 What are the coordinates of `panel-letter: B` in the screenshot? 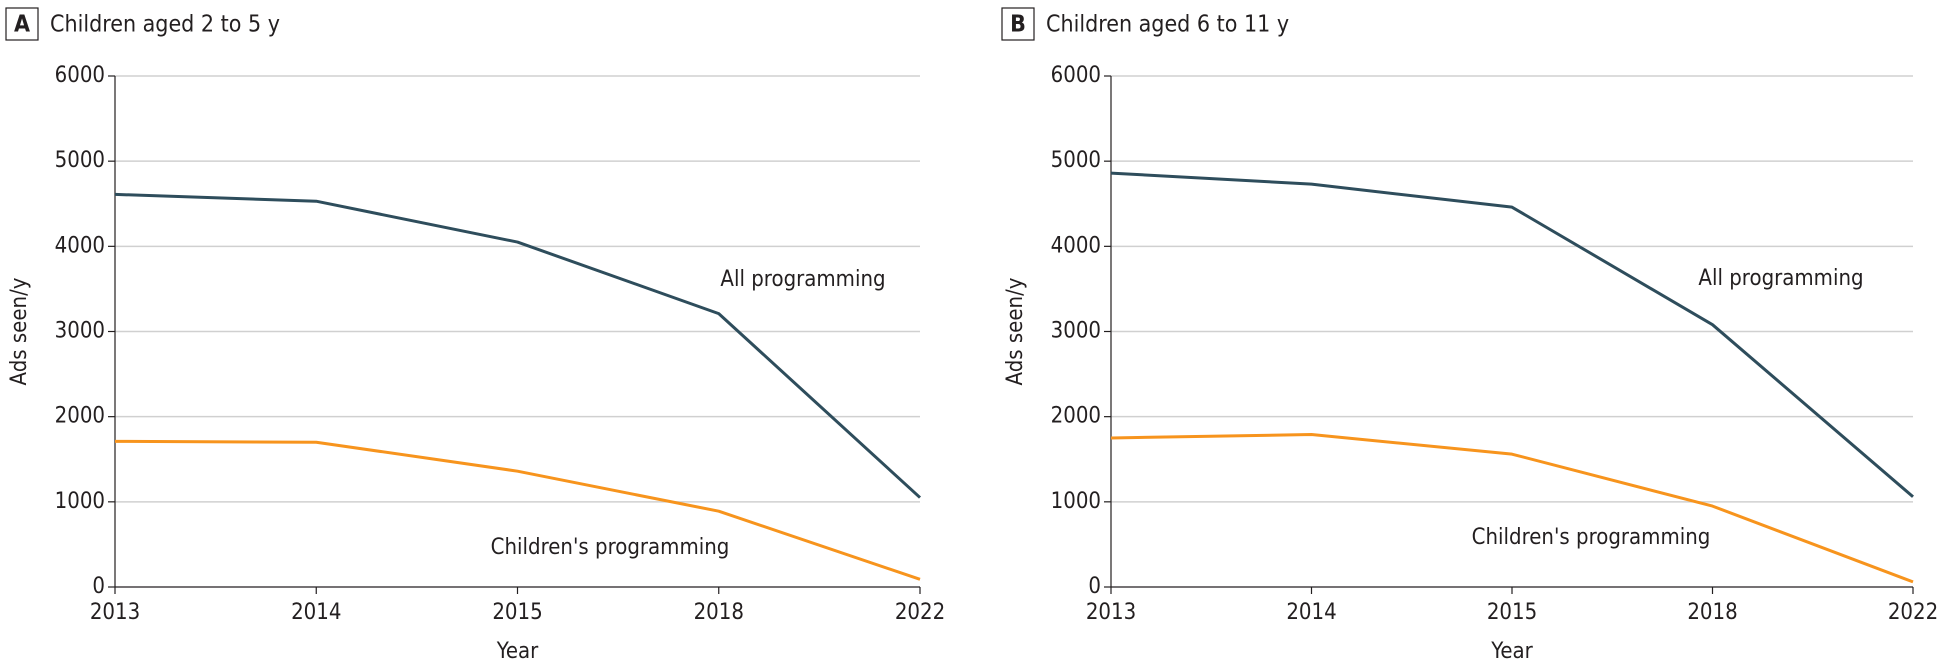 It's located at (1018, 25).